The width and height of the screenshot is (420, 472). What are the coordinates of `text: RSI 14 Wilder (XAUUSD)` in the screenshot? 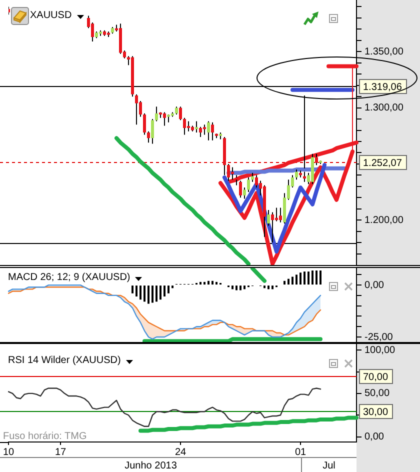 It's located at (64, 360).